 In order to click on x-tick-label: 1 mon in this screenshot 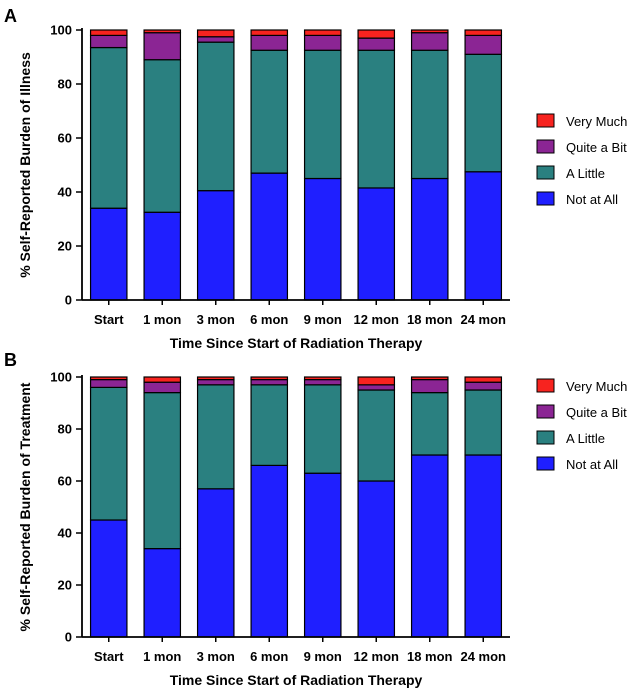, I will do `click(162, 656)`.